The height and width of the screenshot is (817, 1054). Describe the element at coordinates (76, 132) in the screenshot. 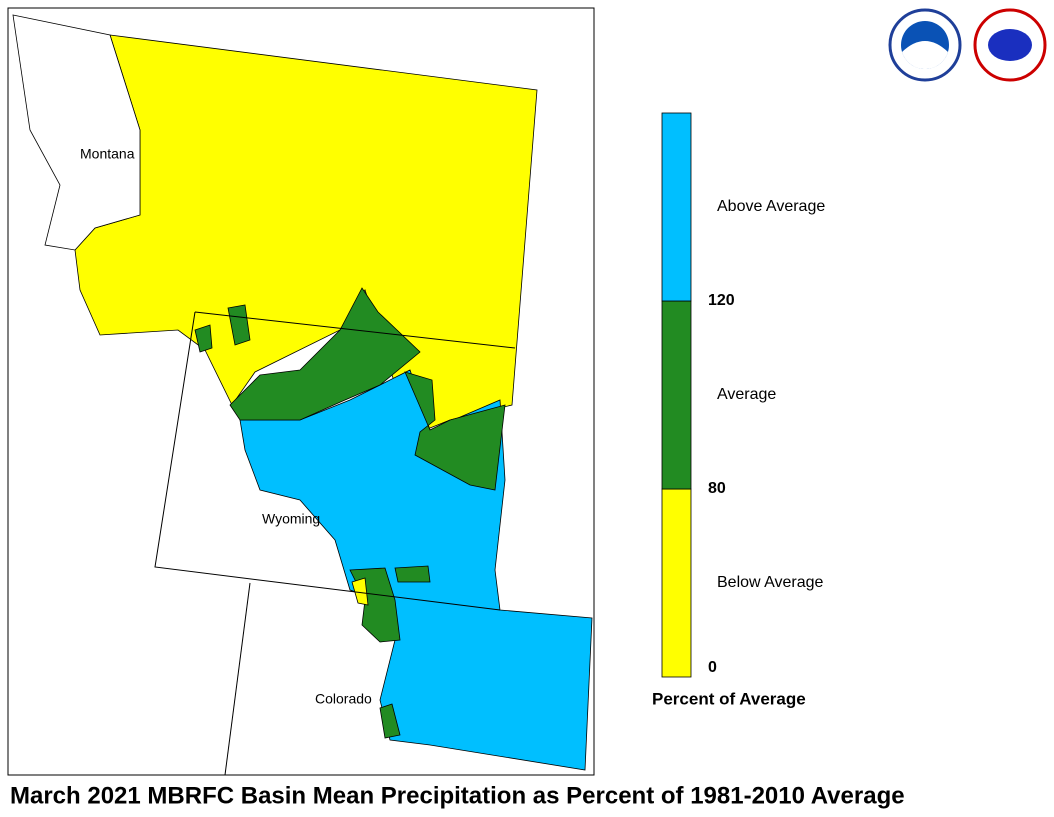

I see `montana-west` at that location.